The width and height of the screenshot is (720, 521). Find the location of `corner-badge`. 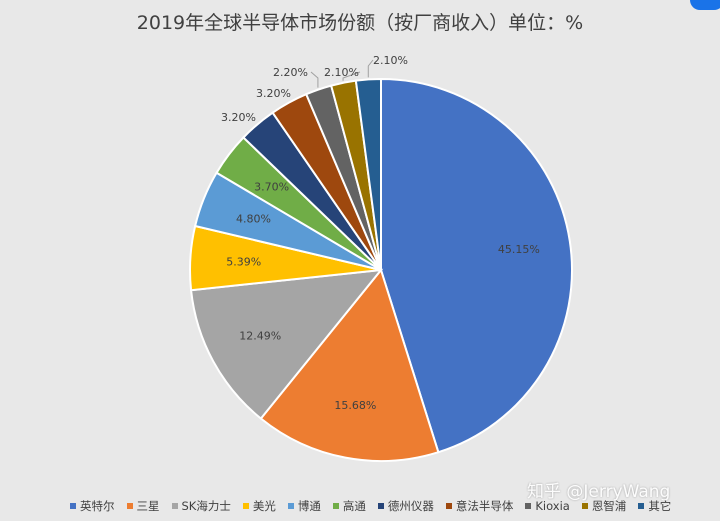

corner-badge is located at coordinates (705, 5).